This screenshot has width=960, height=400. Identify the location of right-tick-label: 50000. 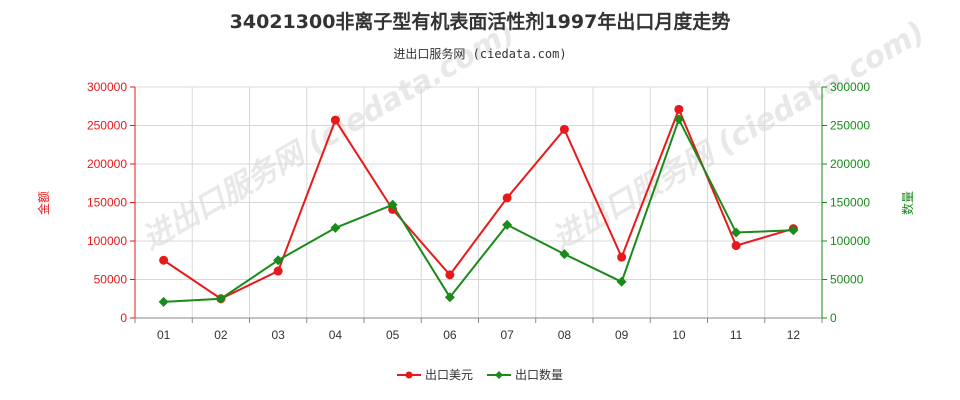
(847, 280).